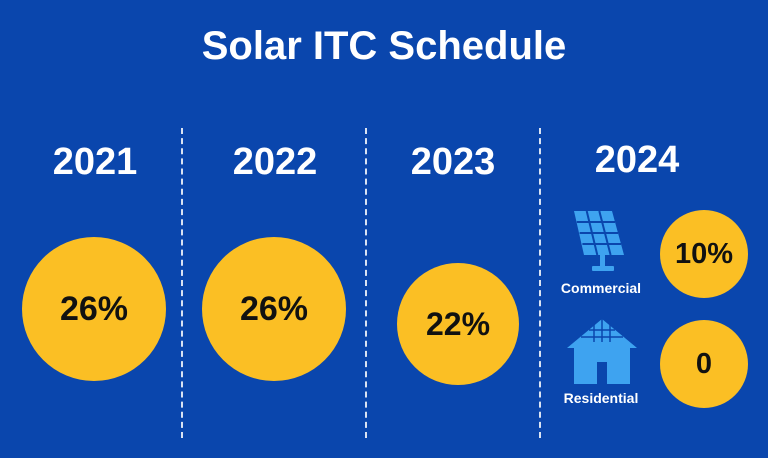  What do you see at coordinates (384, 46) in the screenshot?
I see `page-title: Solar ITC Schedule` at bounding box center [384, 46].